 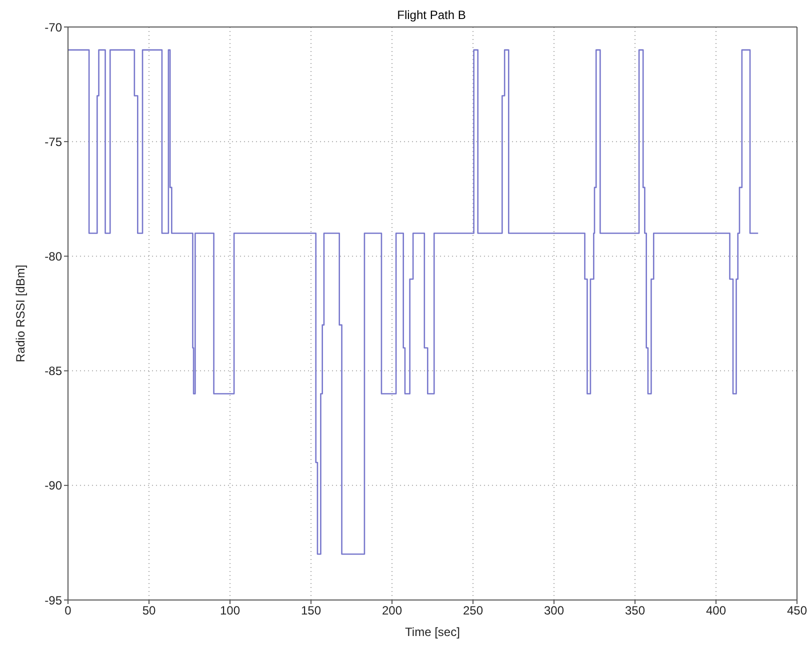 I want to click on x-tick-label: 0, so click(x=68, y=611).